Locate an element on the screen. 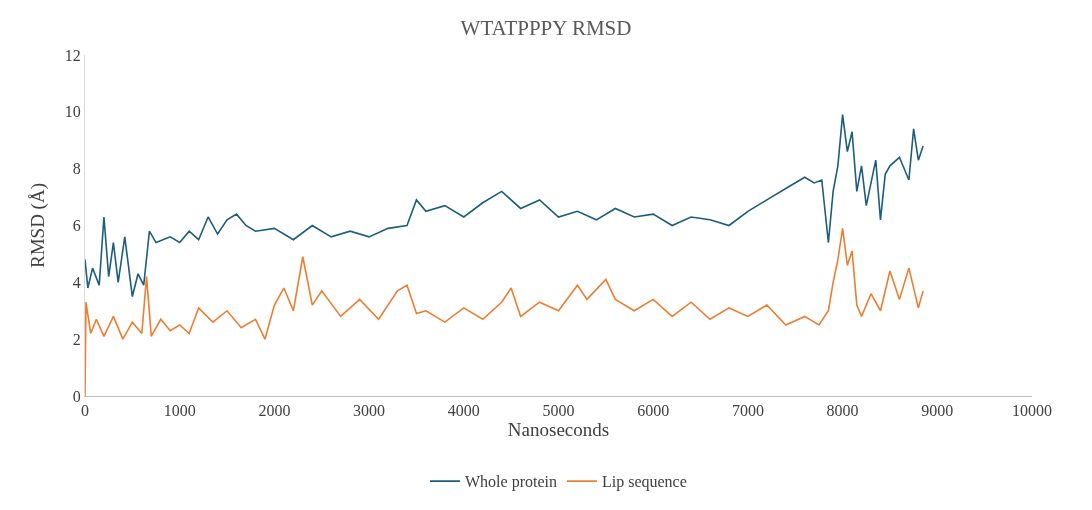 The image size is (1092, 510). x-axis-title: Nanoseconds is located at coordinates (558, 430).